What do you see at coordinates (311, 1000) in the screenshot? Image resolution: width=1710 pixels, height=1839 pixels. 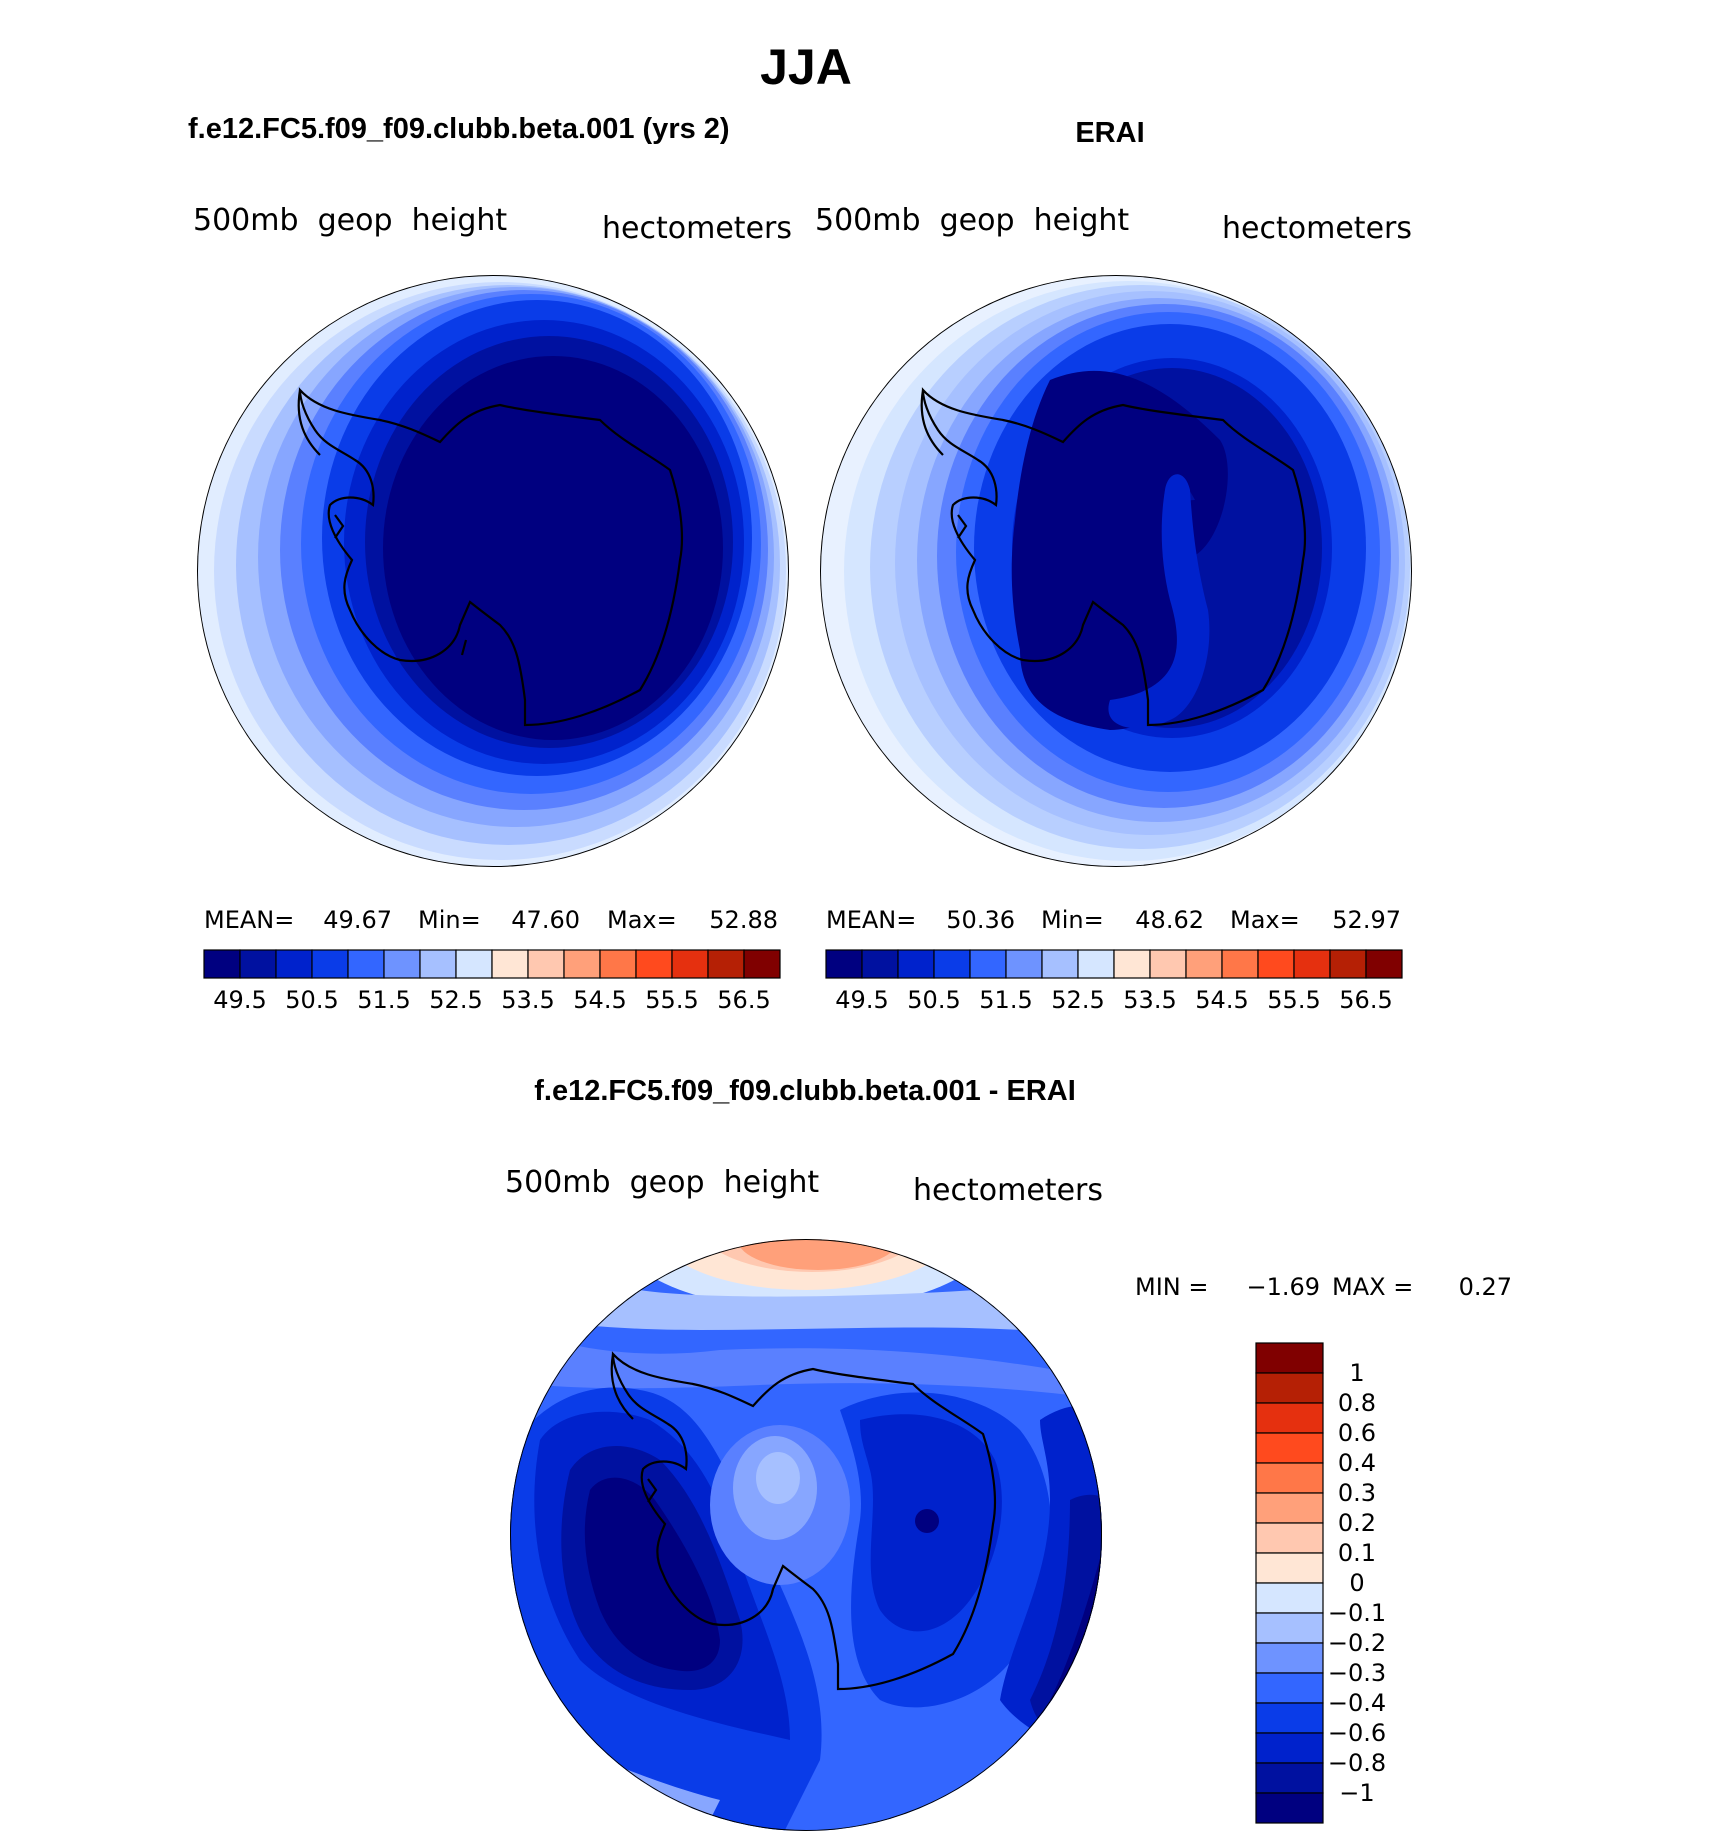 I see `panel-model-colorbar-tick-label: 50.5` at bounding box center [311, 1000].